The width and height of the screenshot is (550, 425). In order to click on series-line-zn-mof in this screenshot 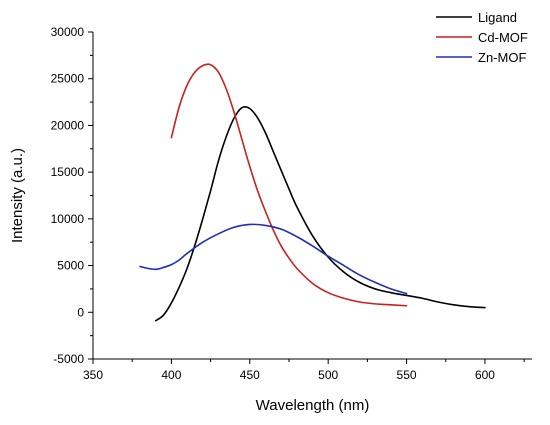, I will do `click(273, 259)`.